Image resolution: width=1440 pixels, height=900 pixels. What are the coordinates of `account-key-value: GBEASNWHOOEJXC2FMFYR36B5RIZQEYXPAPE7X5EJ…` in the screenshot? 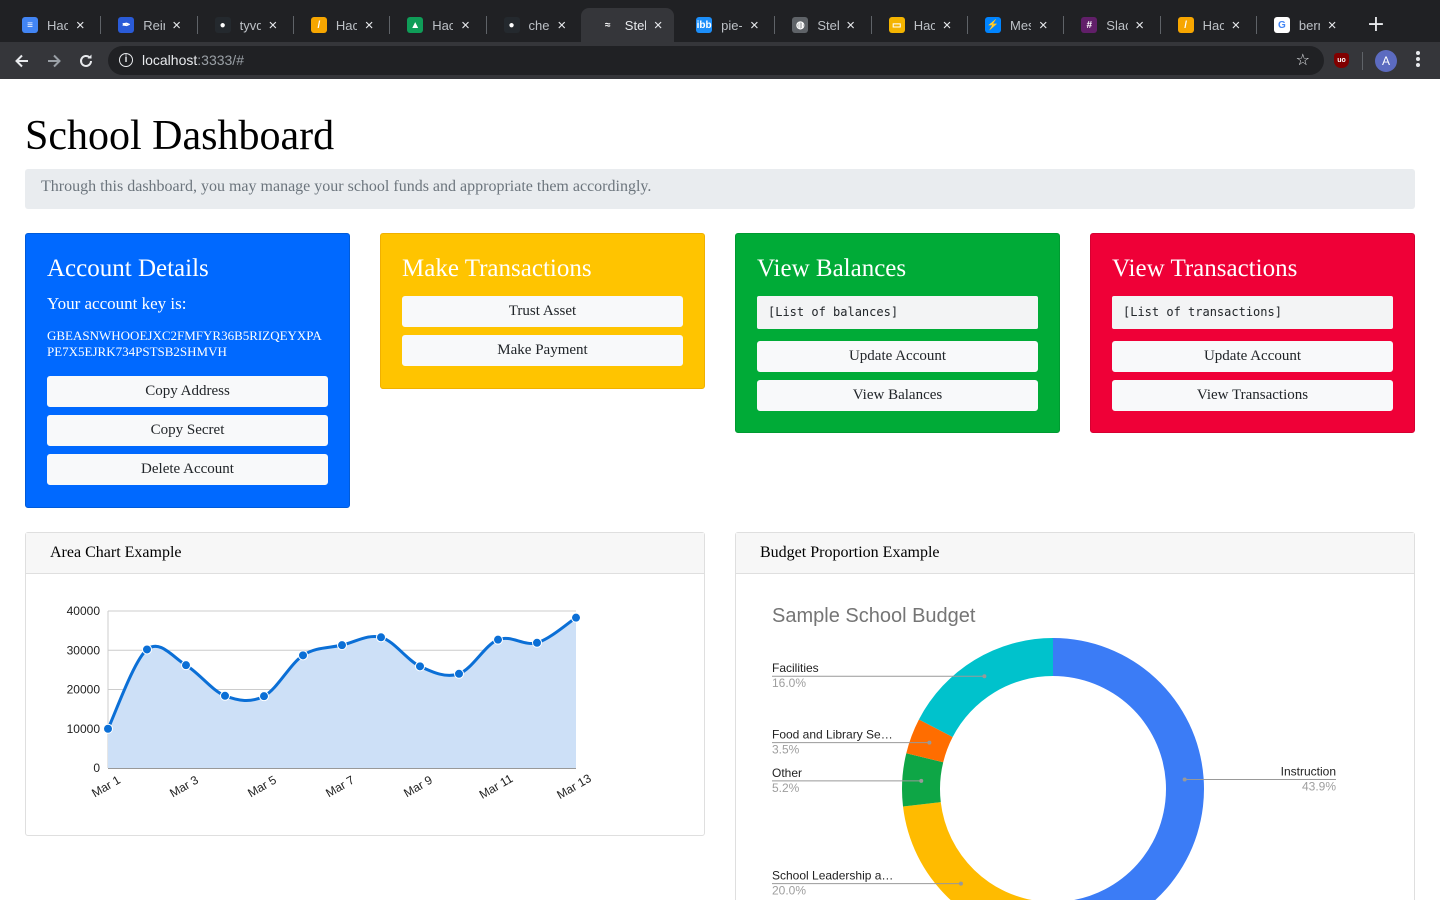 It's located at (184, 343).